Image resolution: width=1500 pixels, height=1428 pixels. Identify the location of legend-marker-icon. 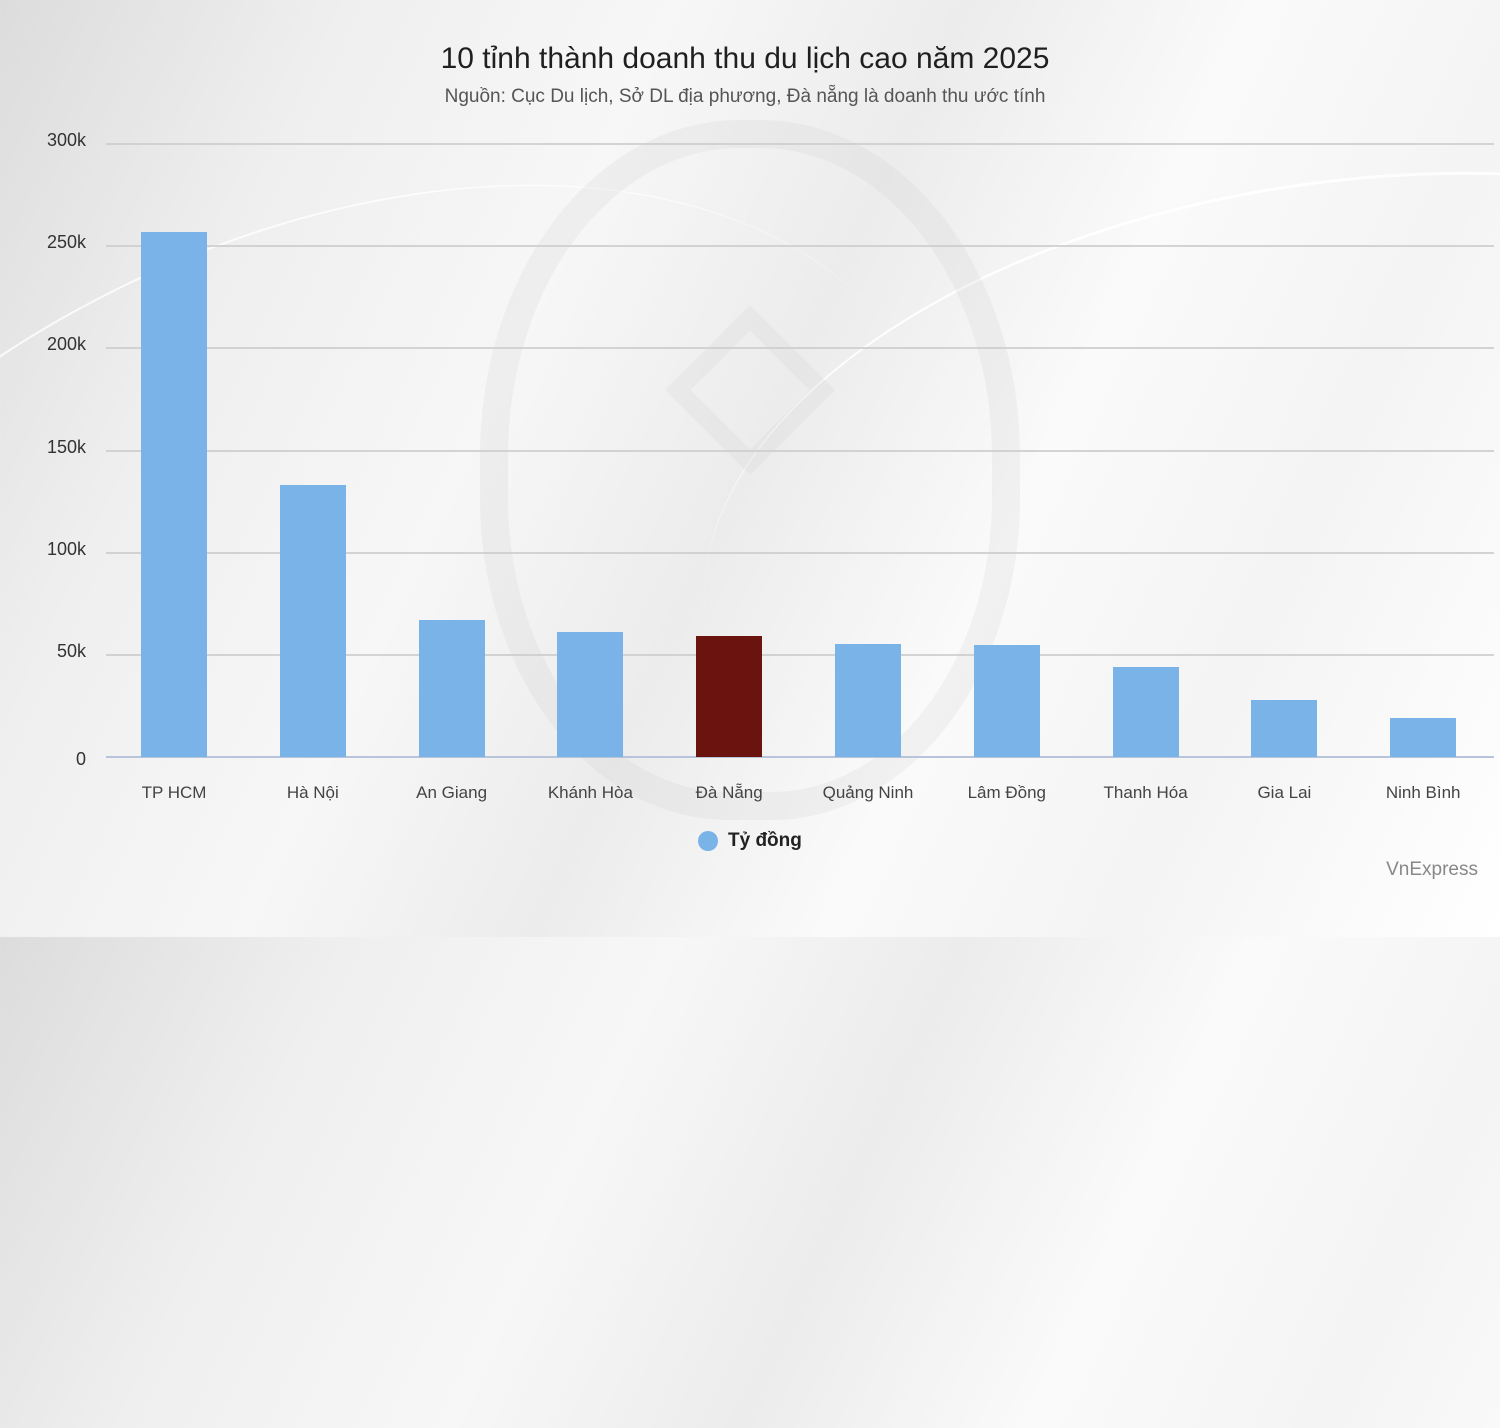
(708, 841).